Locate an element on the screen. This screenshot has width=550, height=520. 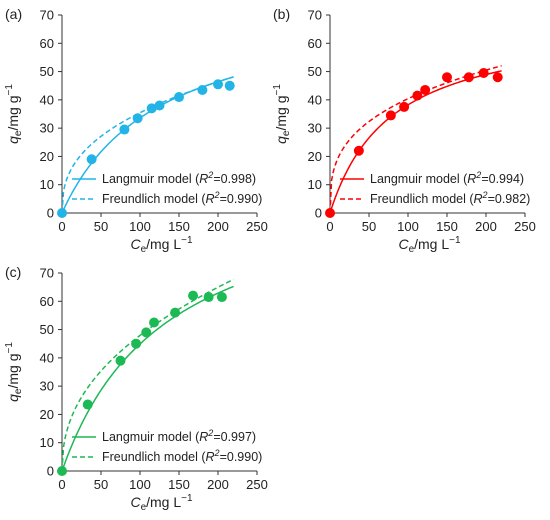
panel-label: (a) is located at coordinates (13, 14).